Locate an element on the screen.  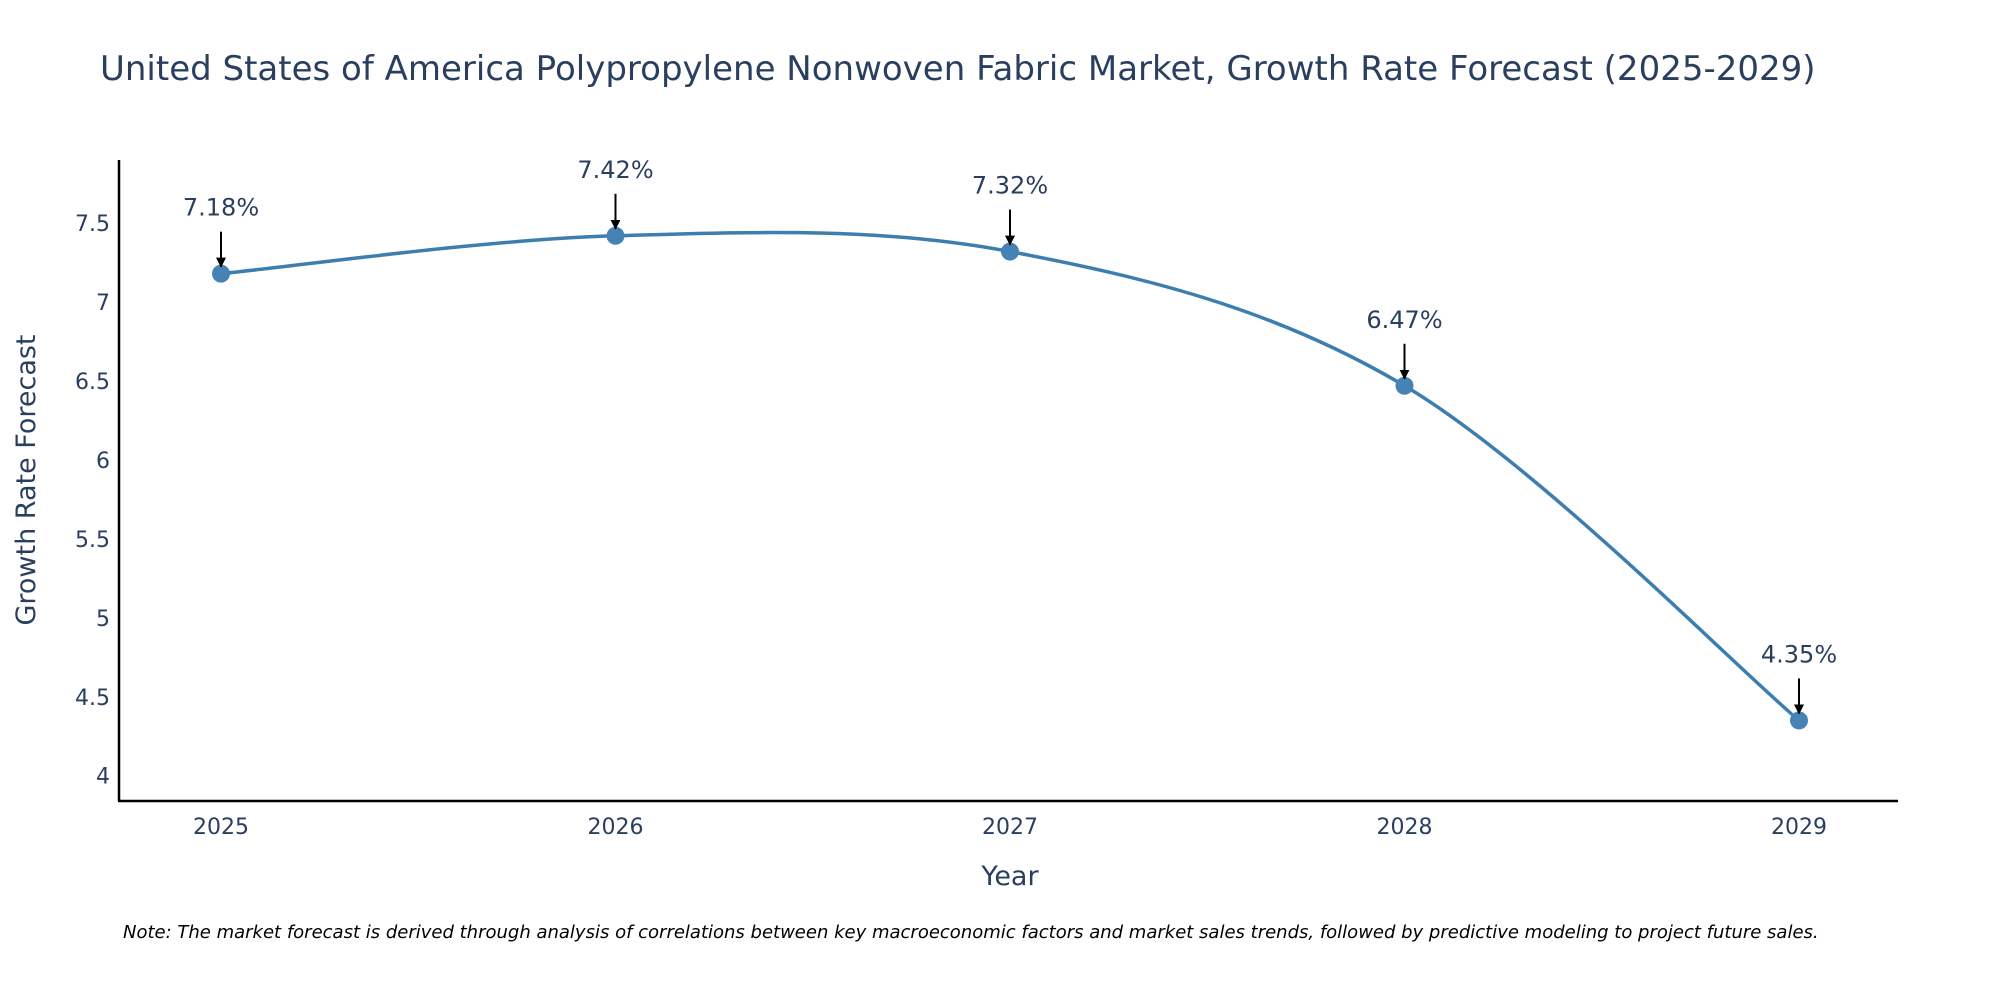
y-tick-label: 7 is located at coordinates (103, 303).